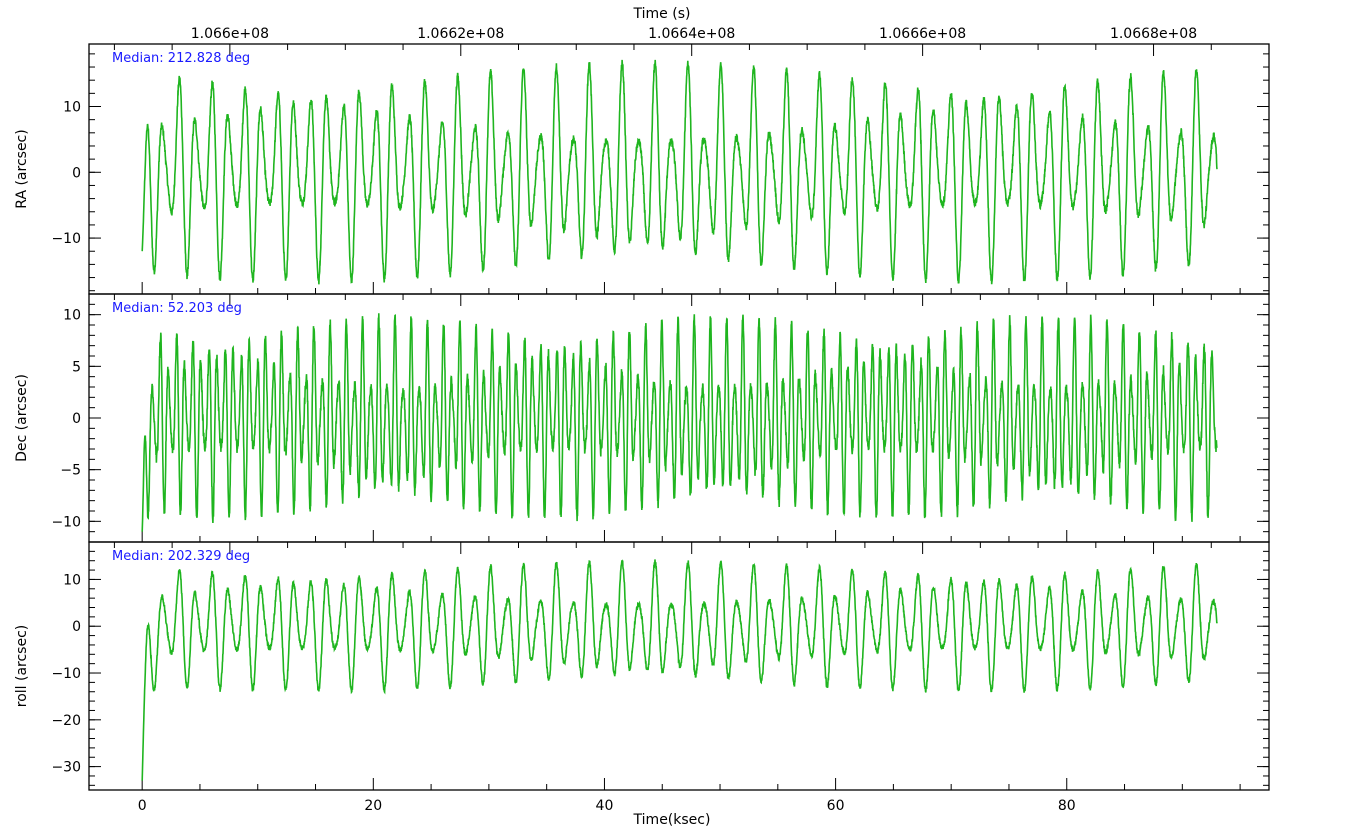  What do you see at coordinates (662, 14) in the screenshot?
I see `top-axis-title: Time (s)` at bounding box center [662, 14].